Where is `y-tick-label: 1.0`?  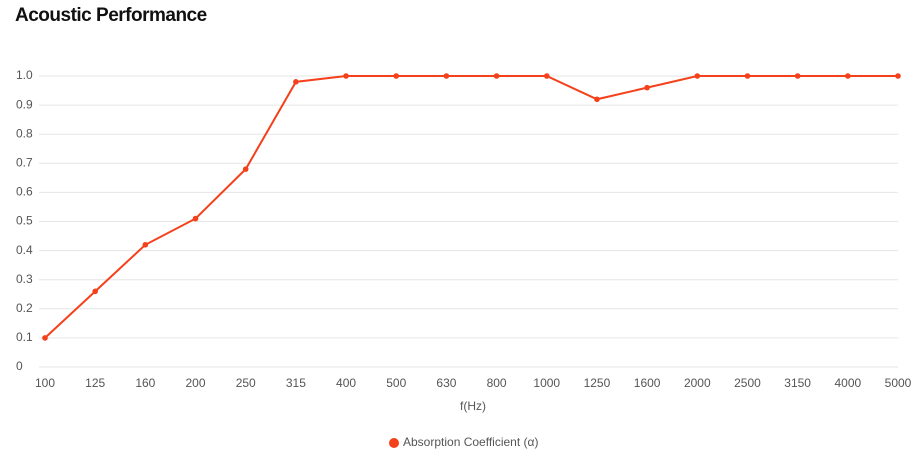 y-tick-label: 1.0 is located at coordinates (24, 75).